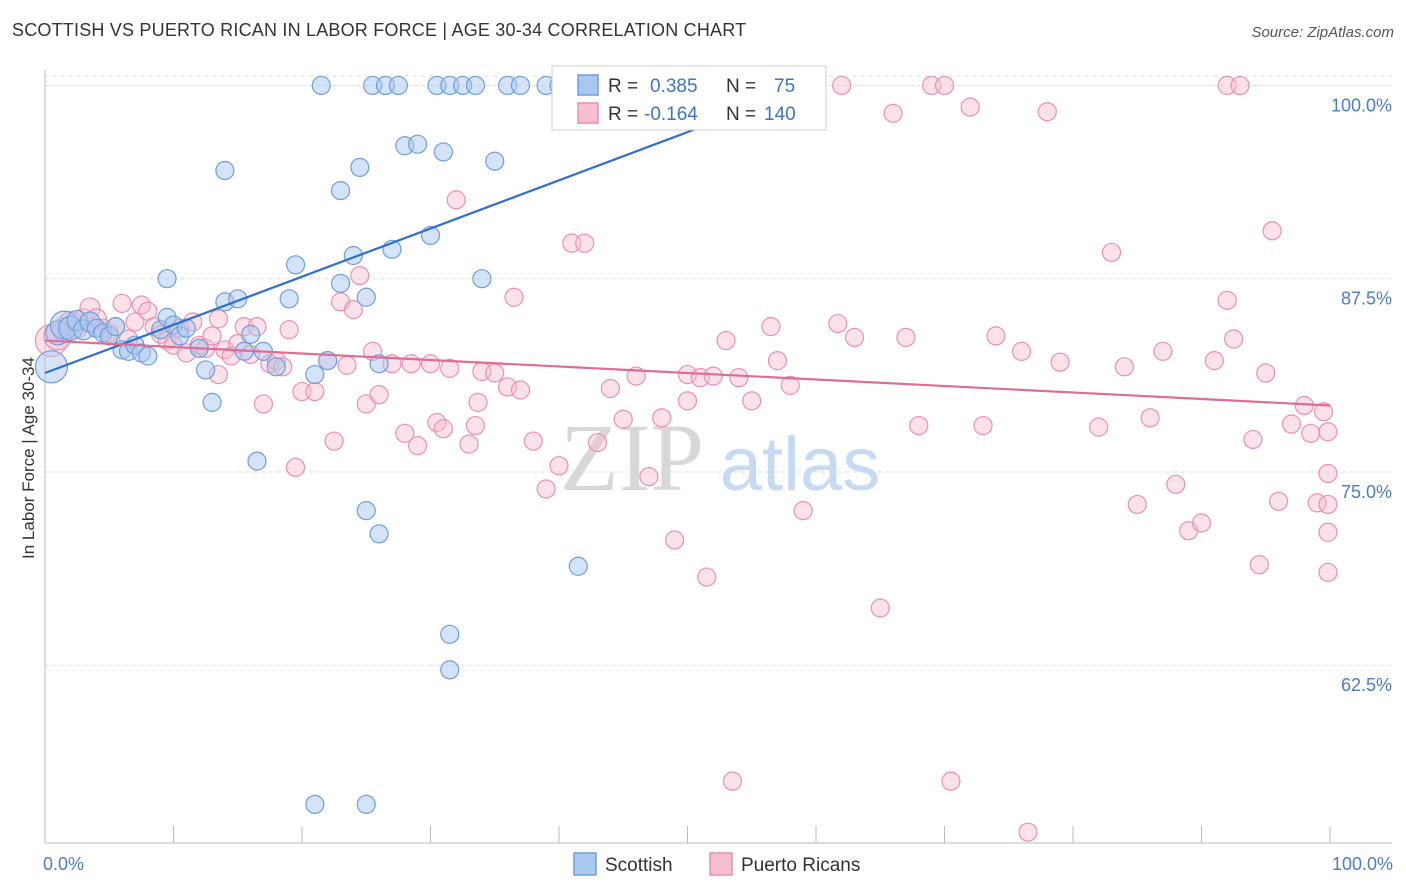 This screenshot has height=892, width=1406. Describe the element at coordinates (588, 113) in the screenshot. I see `legend-pr-swatch` at that location.